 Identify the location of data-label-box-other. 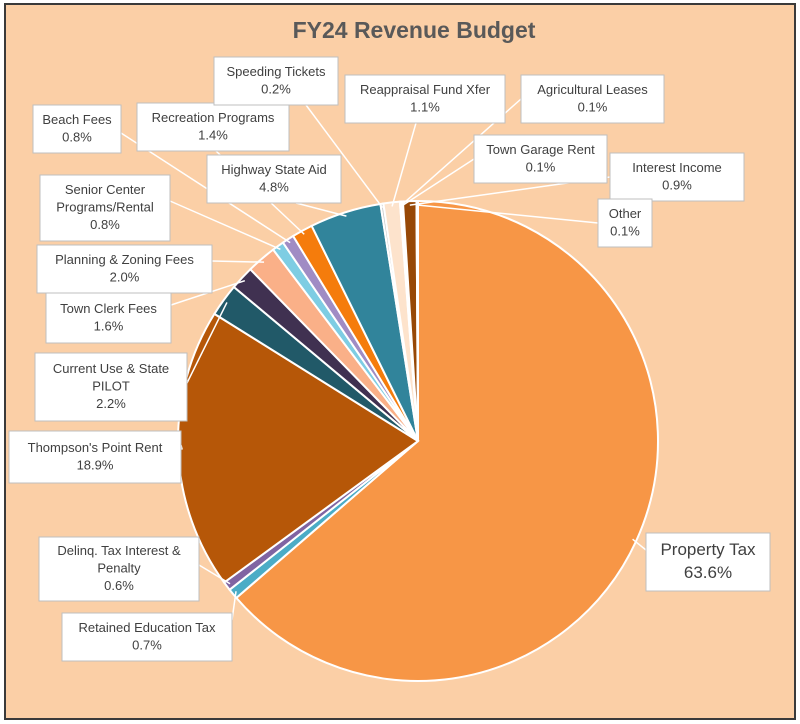
(625, 223).